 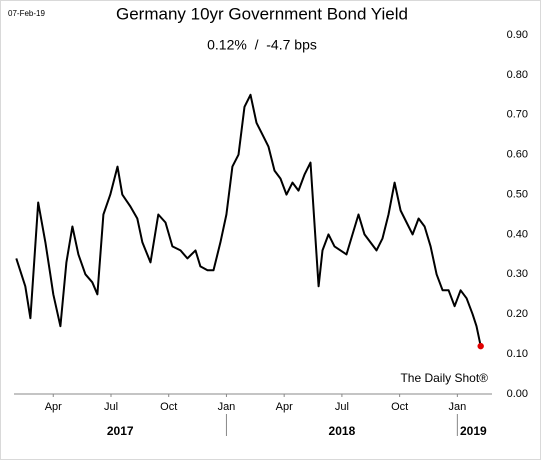 I want to click on y-tick-label: 0.30, so click(x=517, y=274).